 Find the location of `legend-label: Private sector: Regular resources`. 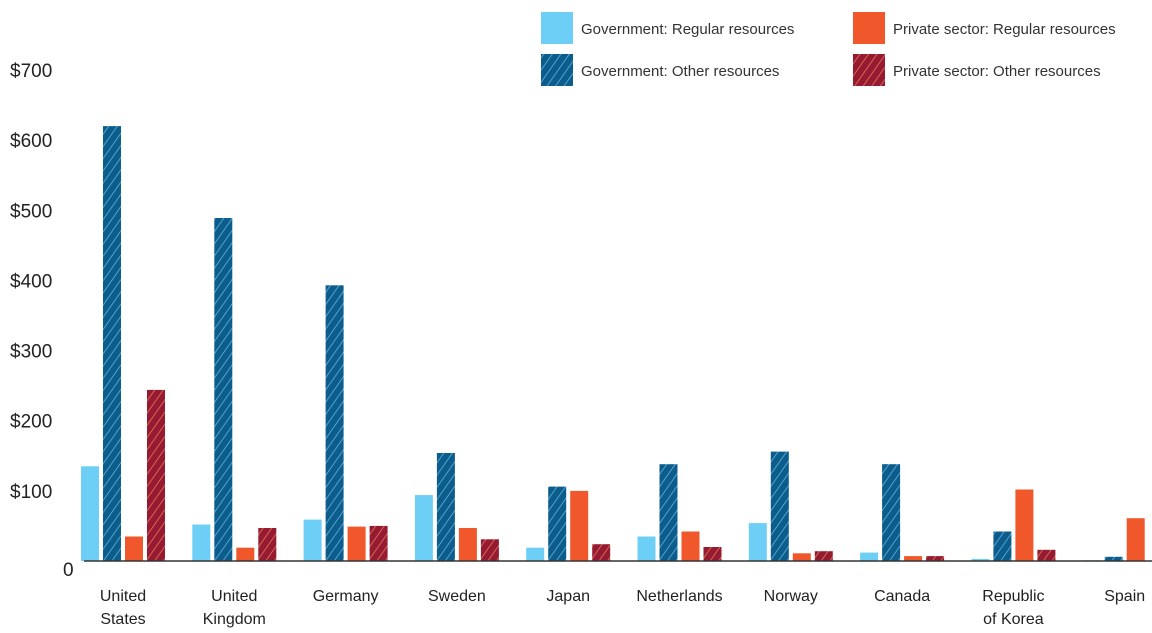

legend-label: Private sector: Regular resources is located at coordinates (1004, 29).